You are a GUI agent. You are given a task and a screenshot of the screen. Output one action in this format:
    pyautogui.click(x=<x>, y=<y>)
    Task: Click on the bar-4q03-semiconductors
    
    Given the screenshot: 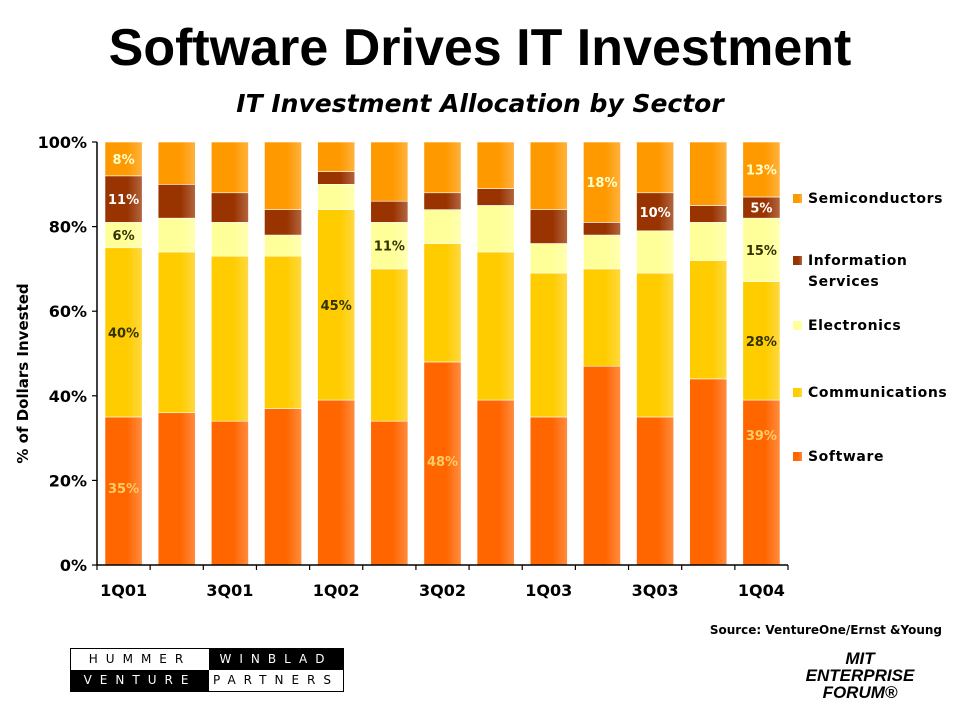 What is the action you would take?
    pyautogui.click(x=708, y=173)
    